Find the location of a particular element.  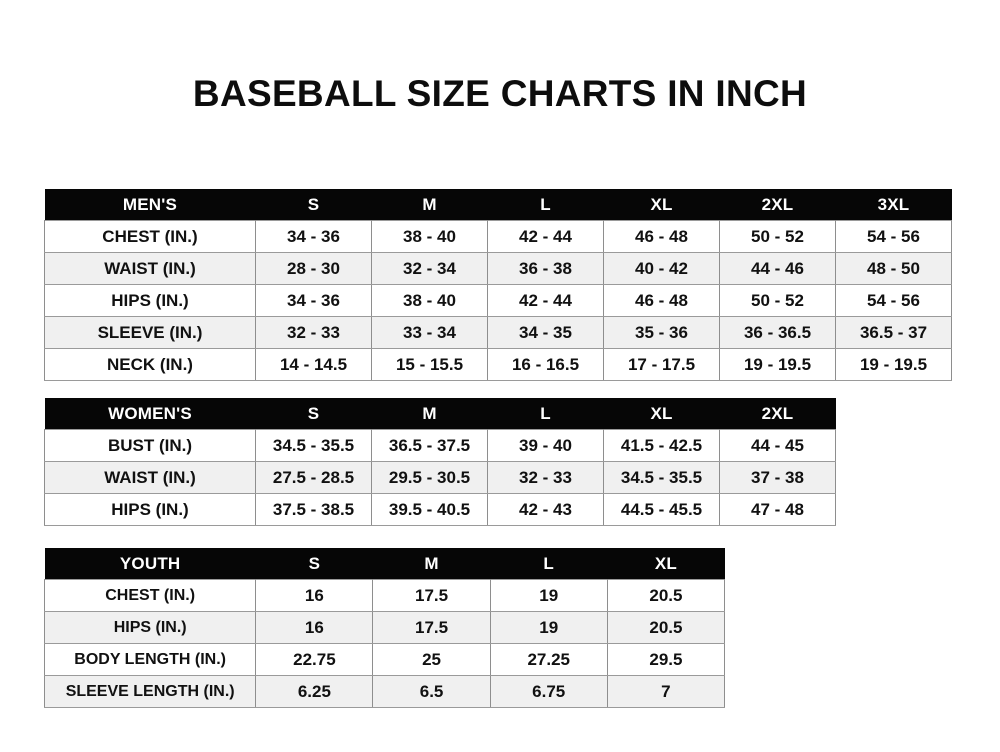

measurement-value: 7 is located at coordinates (666, 691).